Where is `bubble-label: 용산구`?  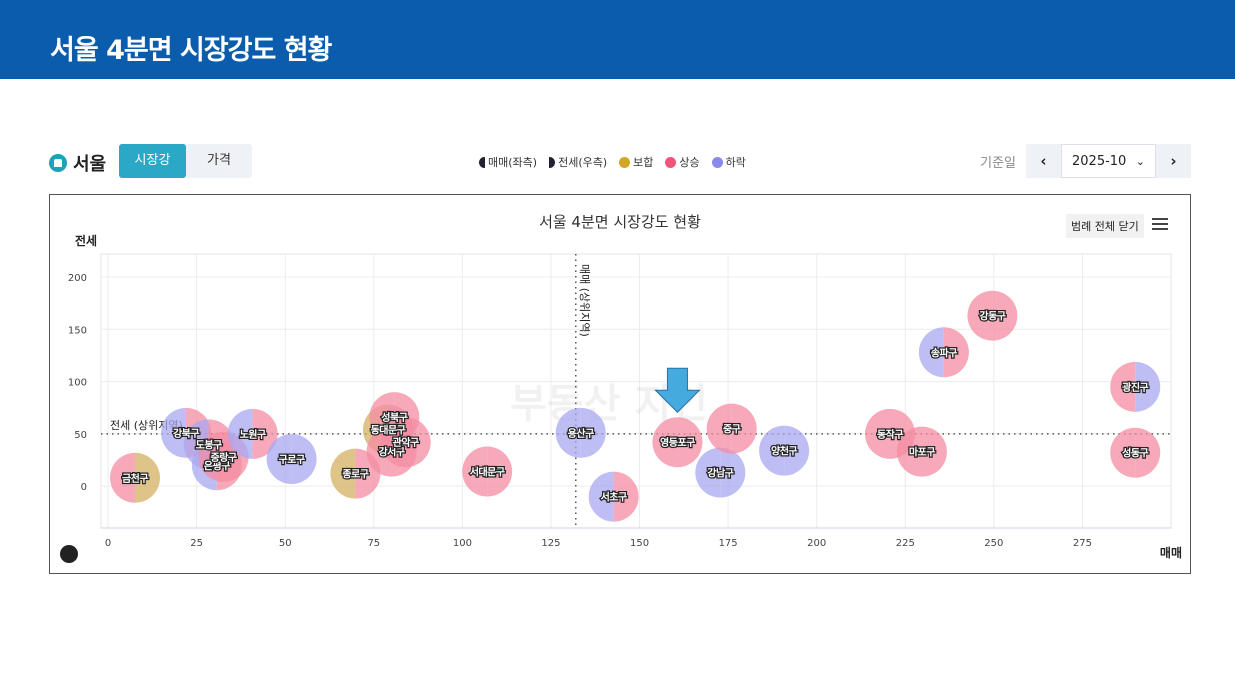
bubble-label: 용산구 is located at coordinates (581, 433).